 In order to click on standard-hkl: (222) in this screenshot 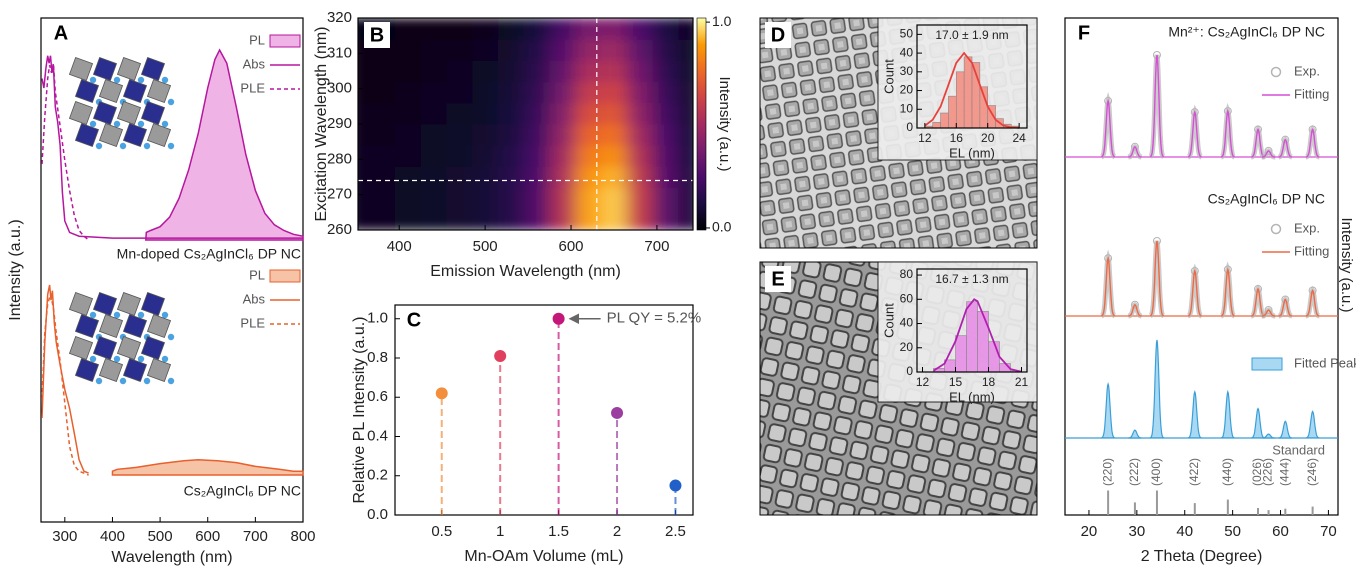, I will do `click(1134, 472)`.